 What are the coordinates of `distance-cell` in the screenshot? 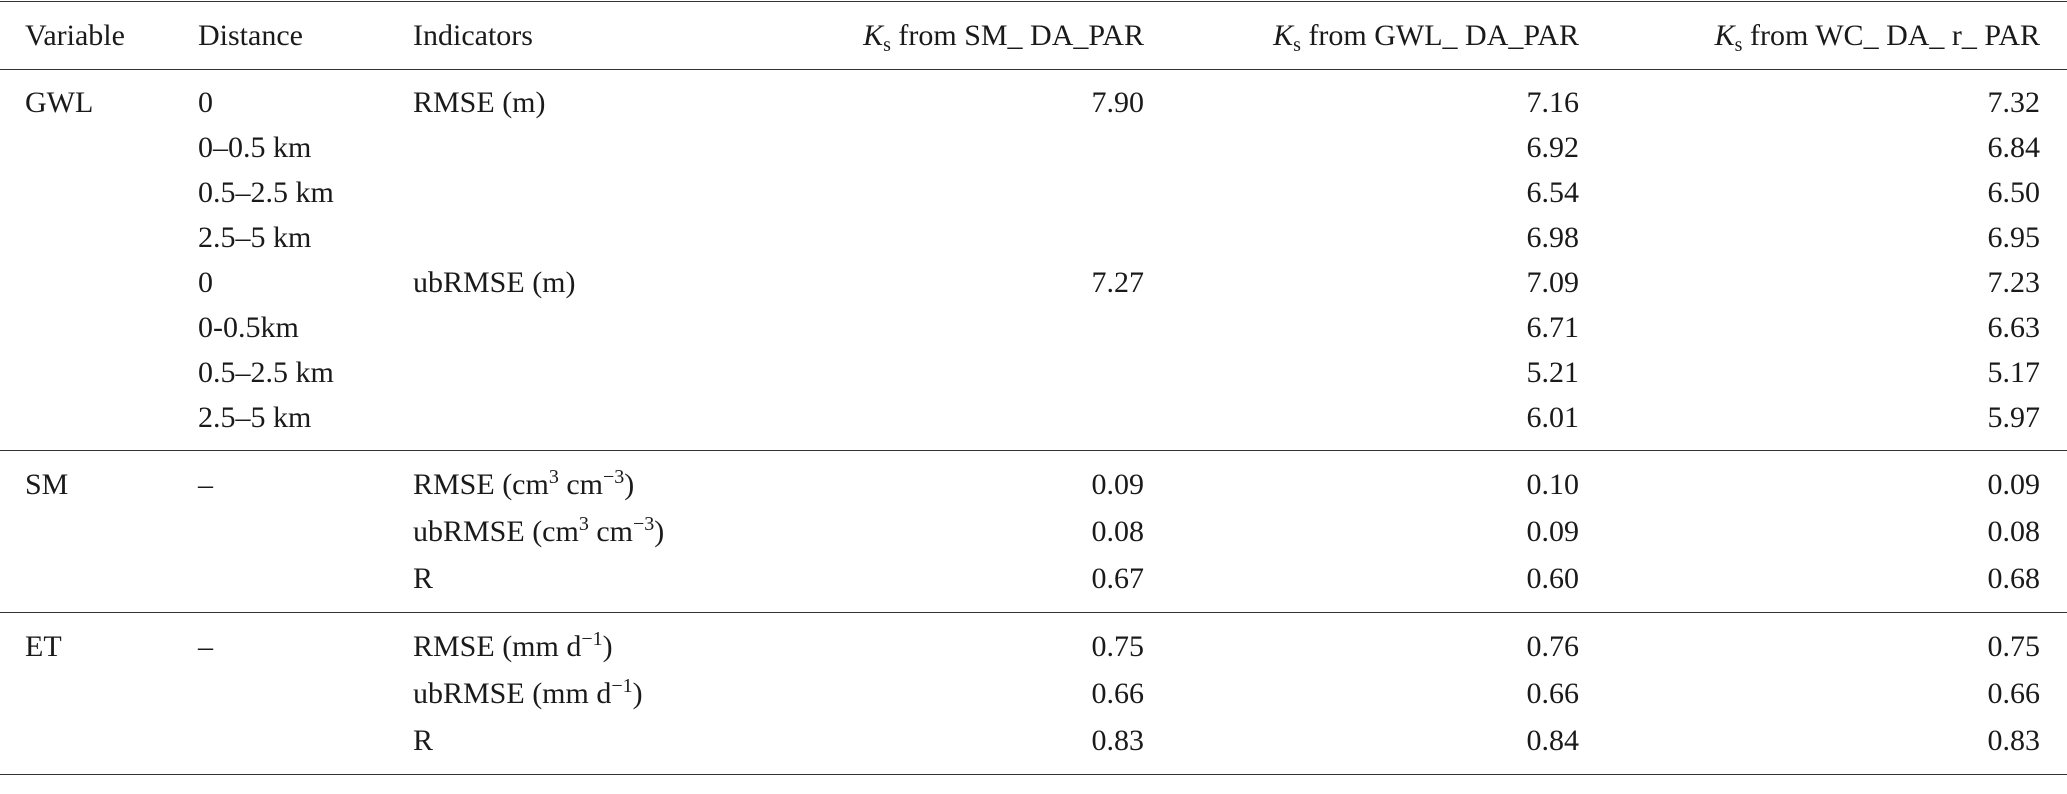 It's located at (280, 746).